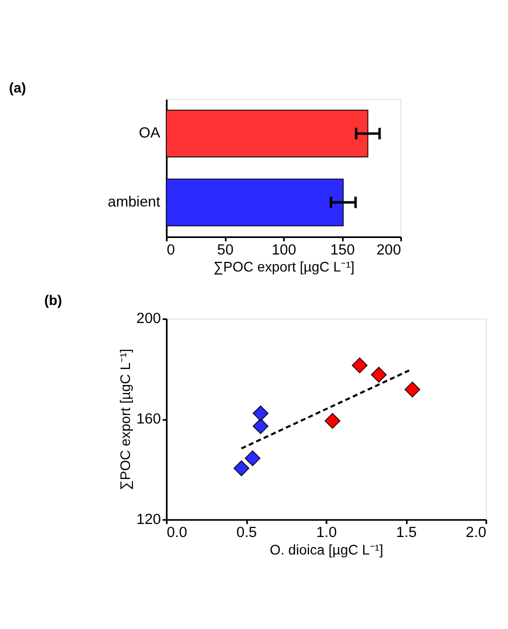  What do you see at coordinates (53, 300) in the screenshot?
I see `chart-title: (b)` at bounding box center [53, 300].